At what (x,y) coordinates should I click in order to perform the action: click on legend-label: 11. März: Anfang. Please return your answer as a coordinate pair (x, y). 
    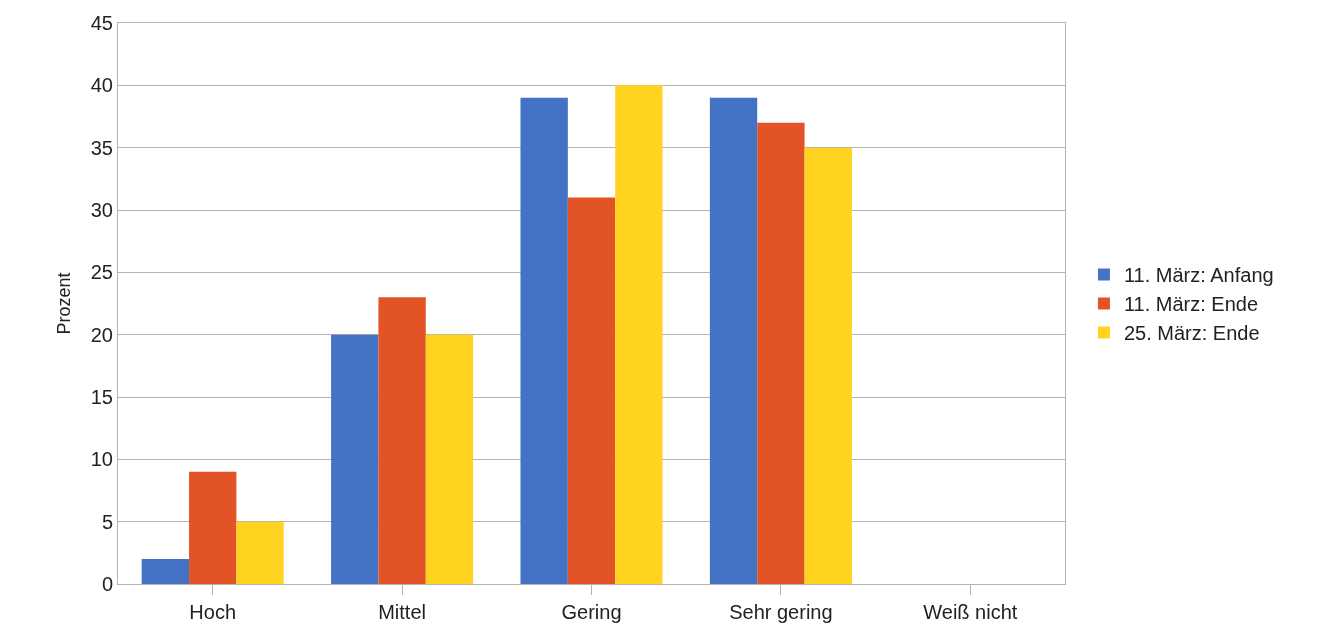
    Looking at the image, I should click on (1198, 275).